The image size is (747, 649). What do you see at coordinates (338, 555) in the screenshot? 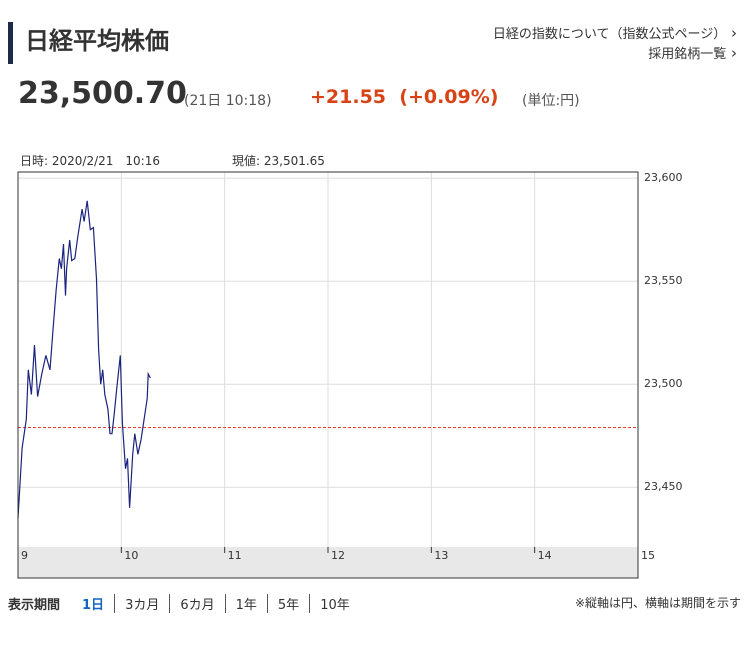
I see `x-tick-label: 12` at bounding box center [338, 555].